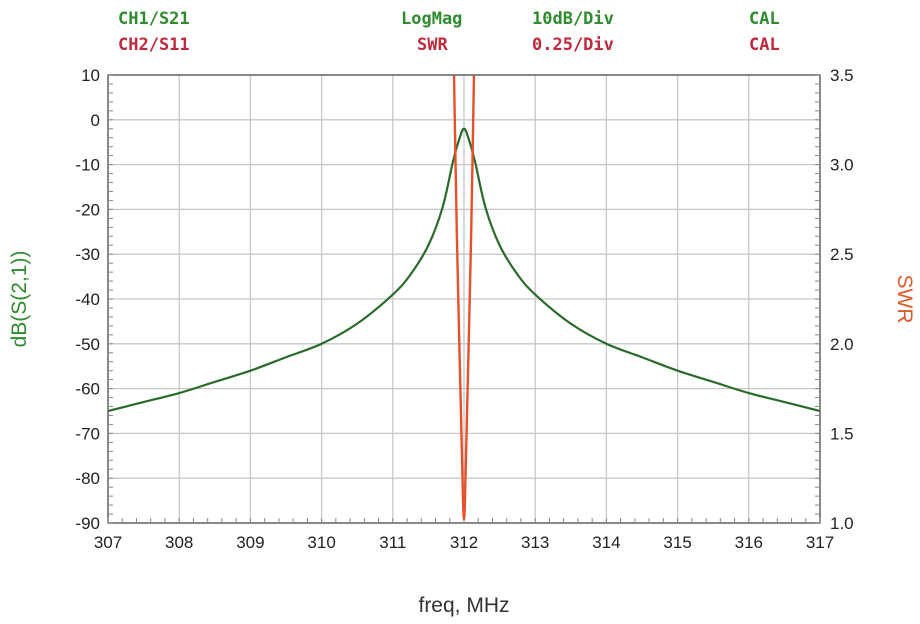 The width and height of the screenshot is (920, 624). What do you see at coordinates (842, 433) in the screenshot?
I see `y2-tick-label: 1.5` at bounding box center [842, 433].